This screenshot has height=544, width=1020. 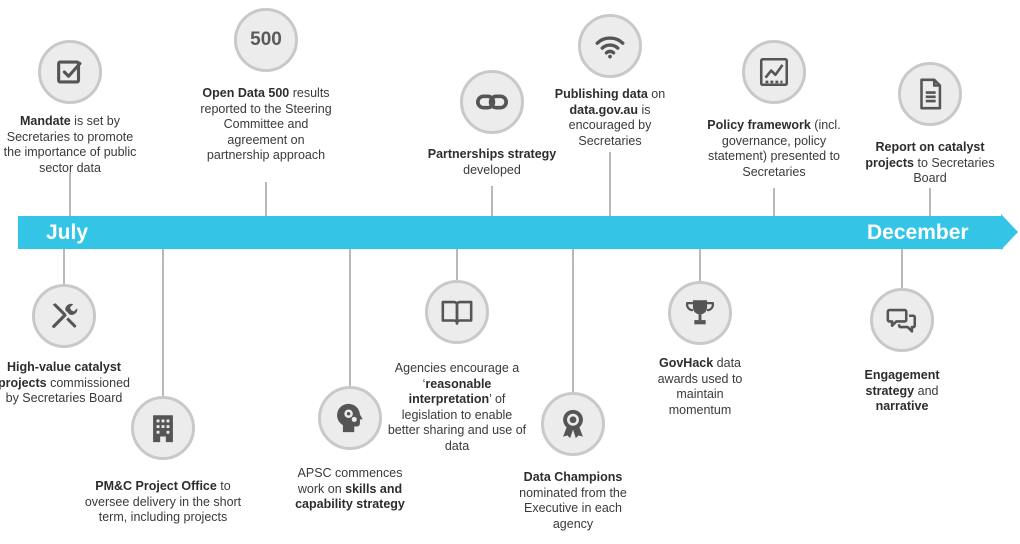 What do you see at coordinates (510, 232) in the screenshot?
I see `timeline-band` at bounding box center [510, 232].